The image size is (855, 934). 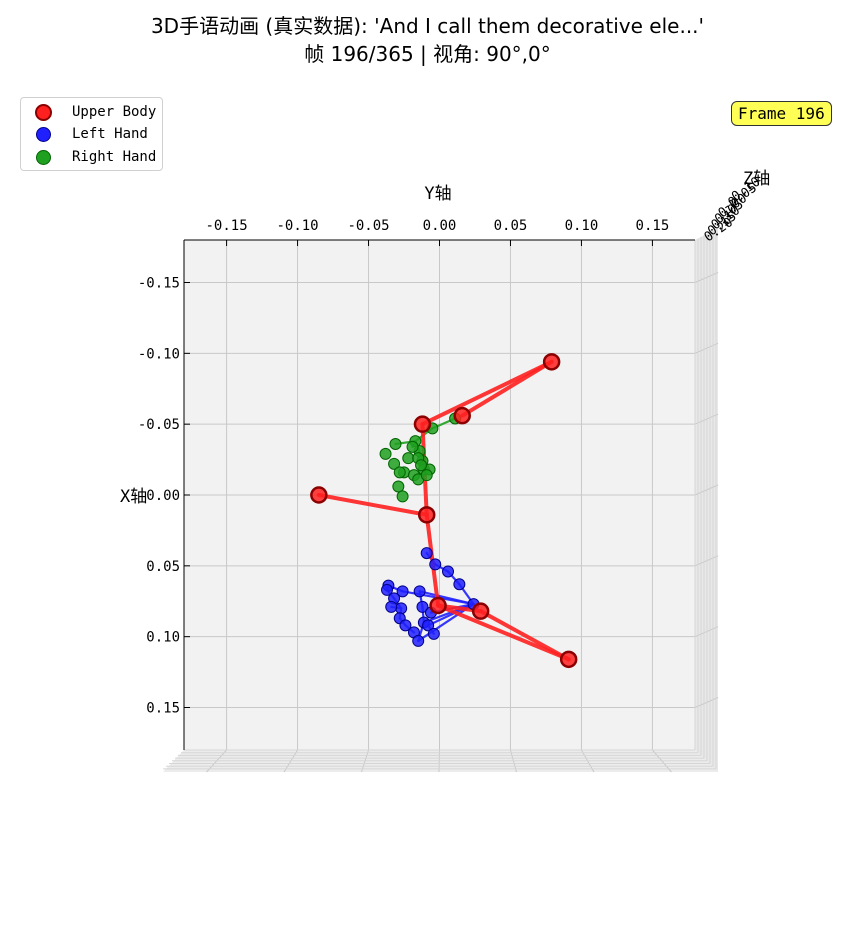 I want to click on y-tick-label: -0.05, so click(x=368, y=226).